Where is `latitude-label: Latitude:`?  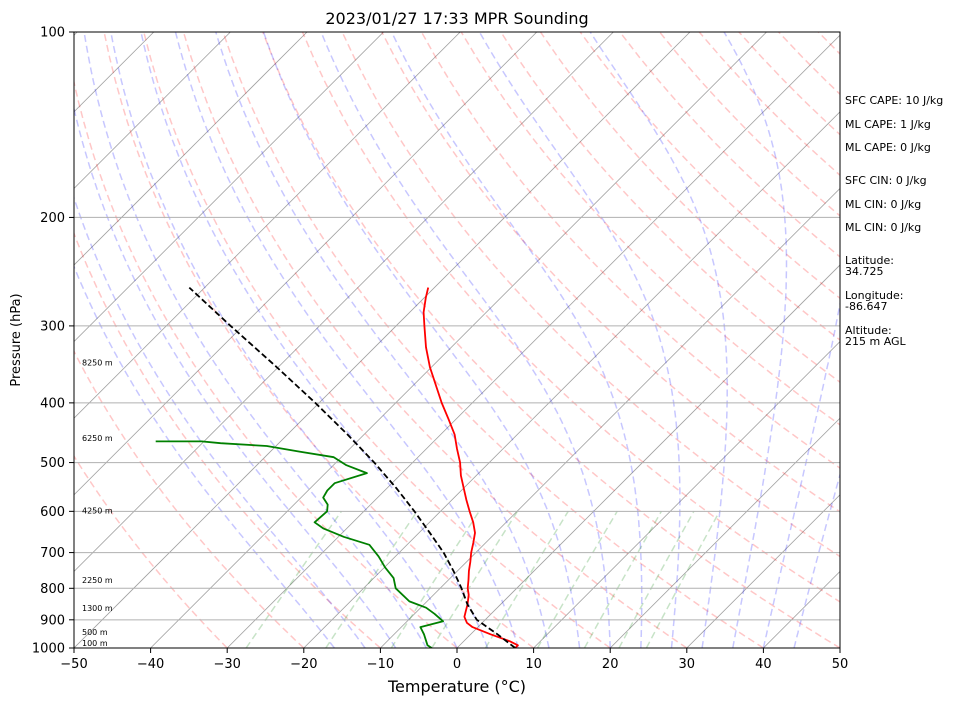
latitude-label: Latitude: is located at coordinates (869, 260).